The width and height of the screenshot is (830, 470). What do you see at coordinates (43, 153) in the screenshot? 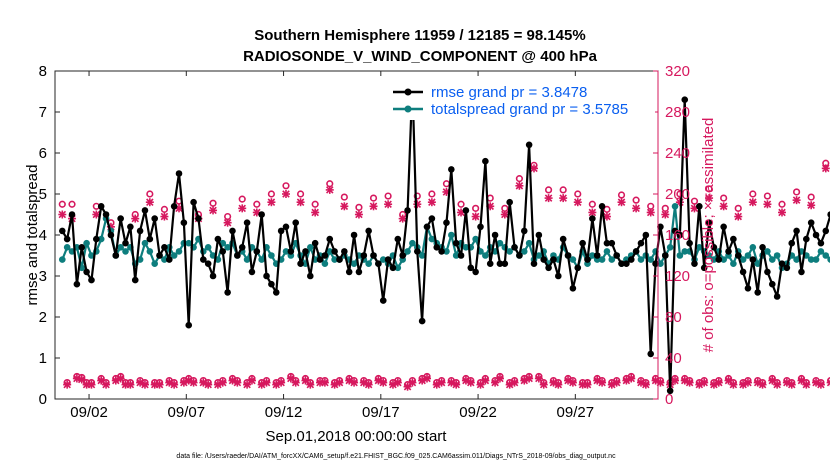
I see `y-tick-label: 6` at bounding box center [43, 153].